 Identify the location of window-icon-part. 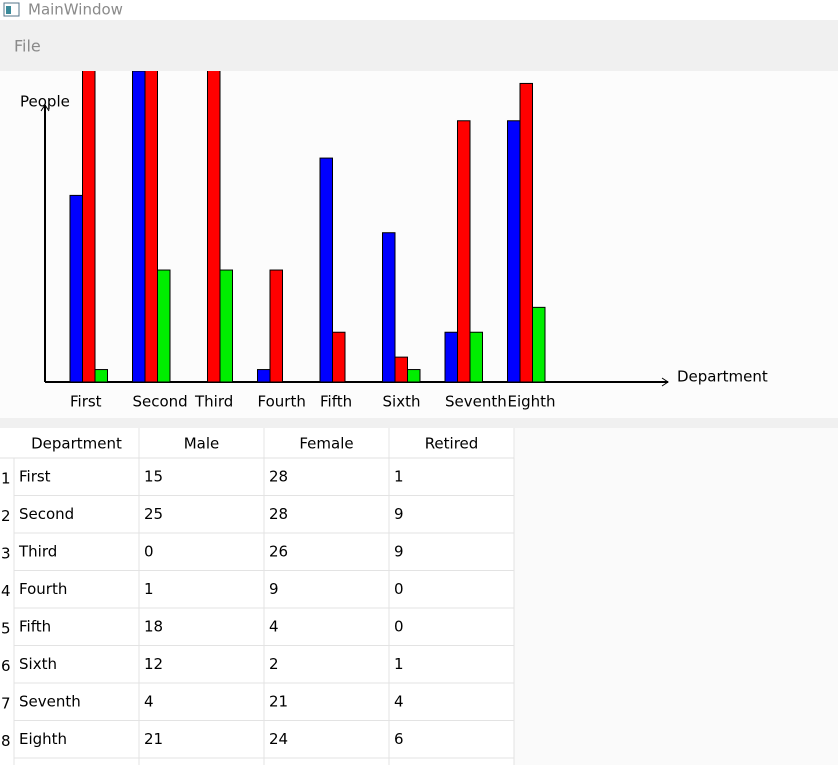
(8, 10).